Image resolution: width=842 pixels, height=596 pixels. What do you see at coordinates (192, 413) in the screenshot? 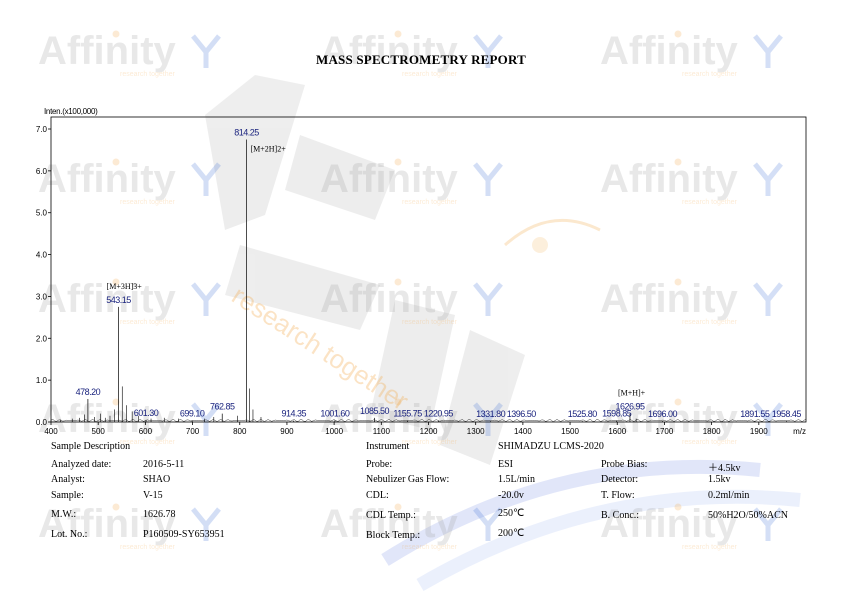
I see `peak-mz-label: 699.10` at bounding box center [192, 413].